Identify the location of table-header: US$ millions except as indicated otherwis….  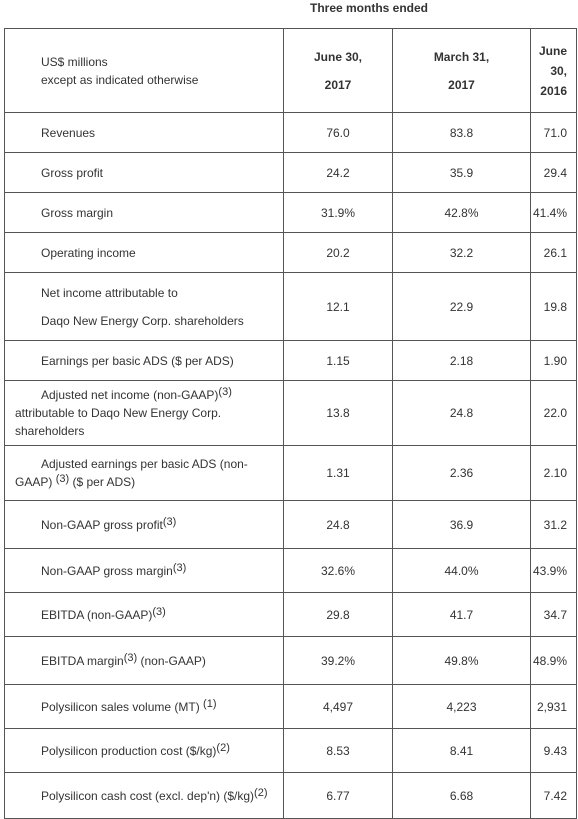
(290, 70).